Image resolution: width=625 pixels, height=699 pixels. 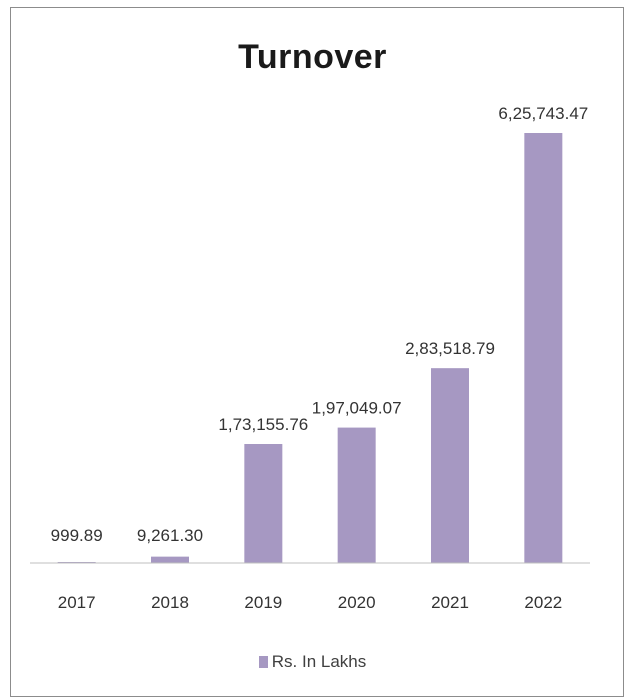 I want to click on bar-2022, so click(x=543, y=348).